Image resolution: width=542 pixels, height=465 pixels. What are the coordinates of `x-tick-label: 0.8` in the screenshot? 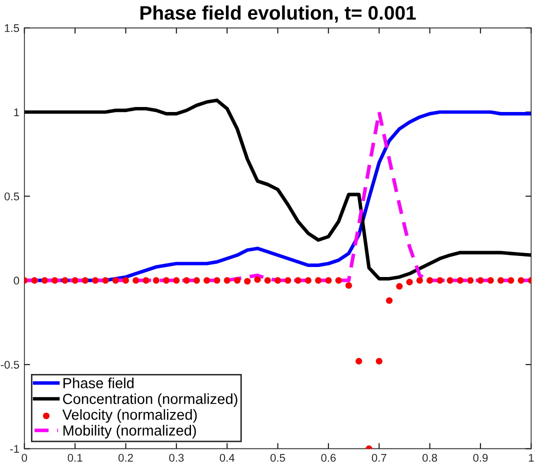 It's located at (430, 458).